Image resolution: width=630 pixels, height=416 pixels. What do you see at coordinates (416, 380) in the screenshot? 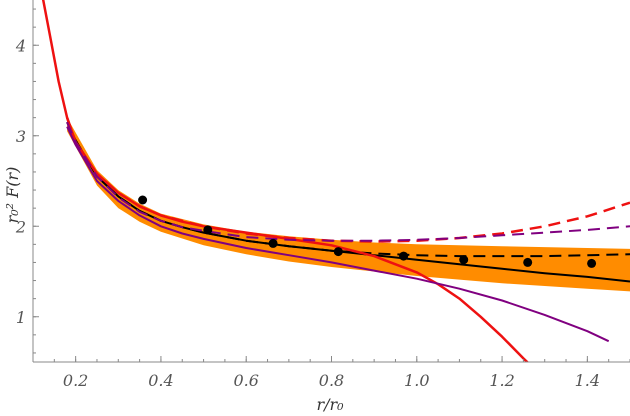
I see `x-tick-label: 1.0` at bounding box center [416, 380].